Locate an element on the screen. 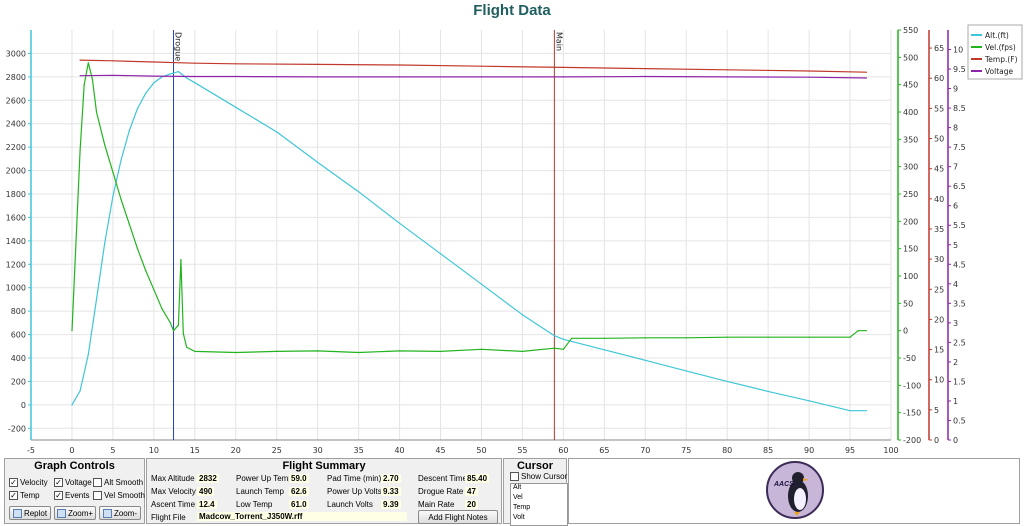 Image resolution: width=1024 pixels, height=526 pixels. vel-smooth-checkbox: Vel Smooth is located at coordinates (119, 495).